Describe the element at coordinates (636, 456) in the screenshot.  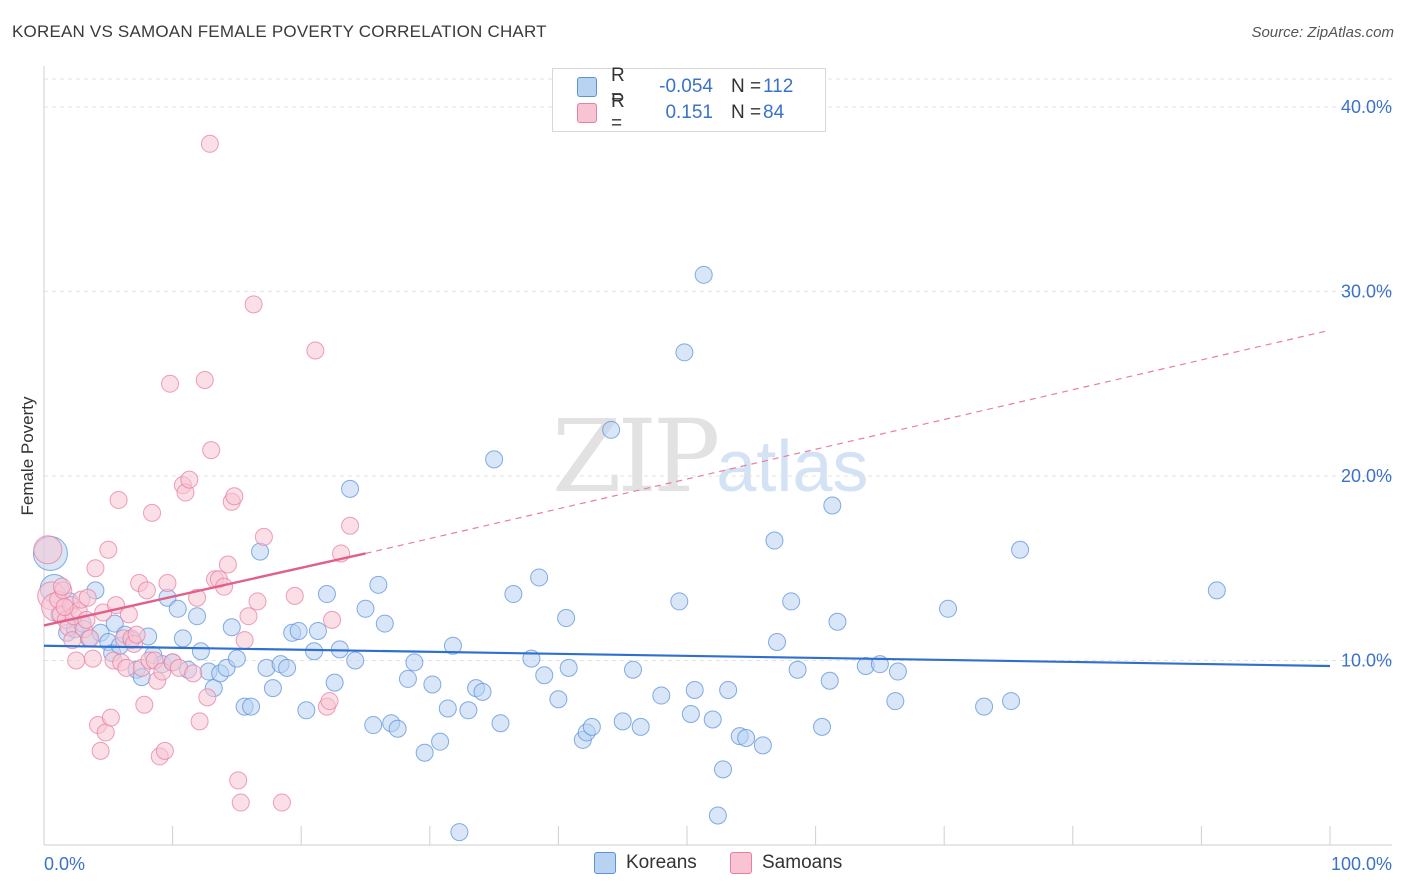
I see `watermark-zip: ZIP` at that location.